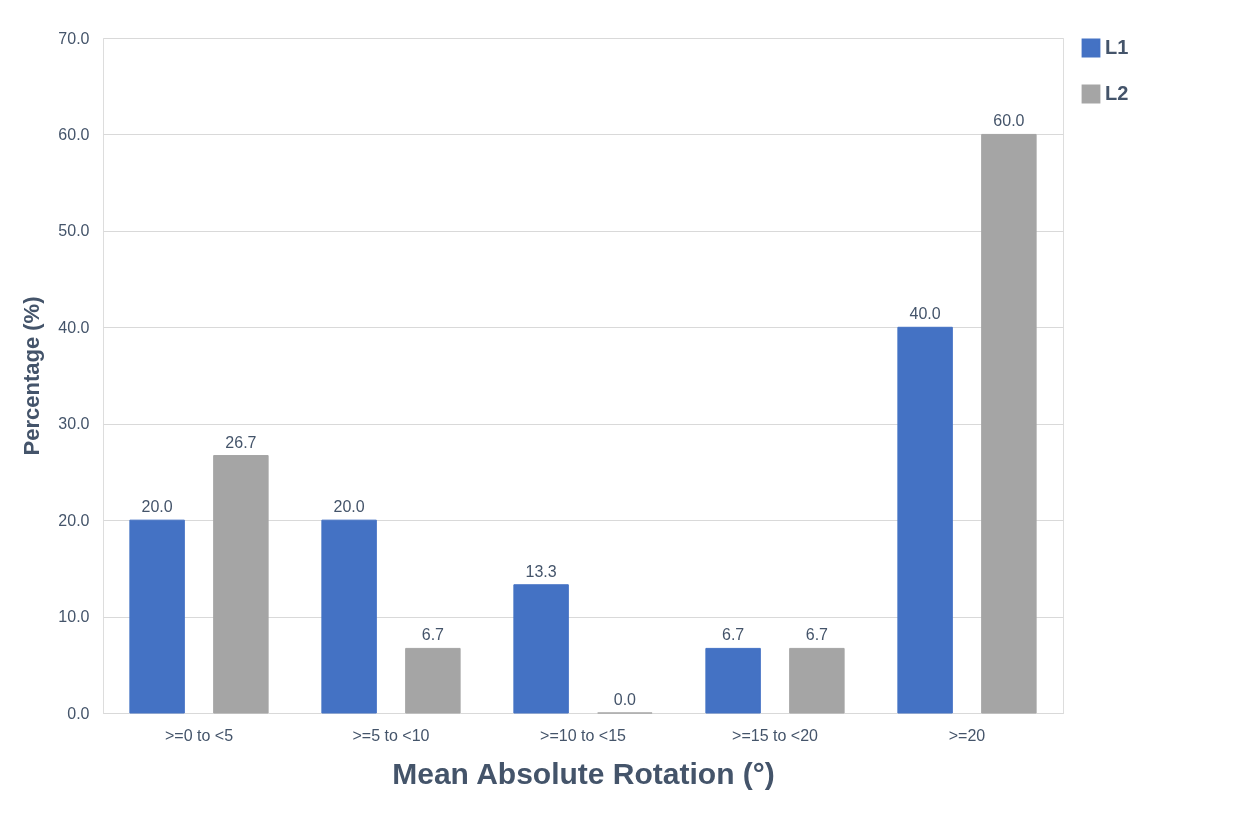 The height and width of the screenshot is (837, 1253). I want to click on x-tick-label: >=15 to <20, so click(775, 735).